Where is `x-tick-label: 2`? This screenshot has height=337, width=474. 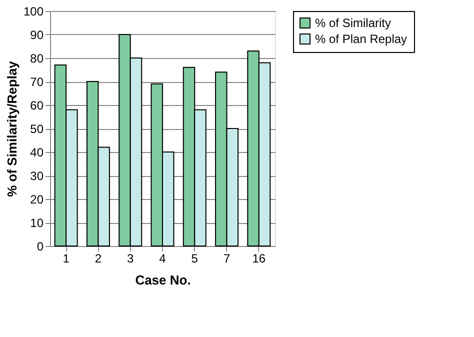
x-tick-label: 2 is located at coordinates (98, 259).